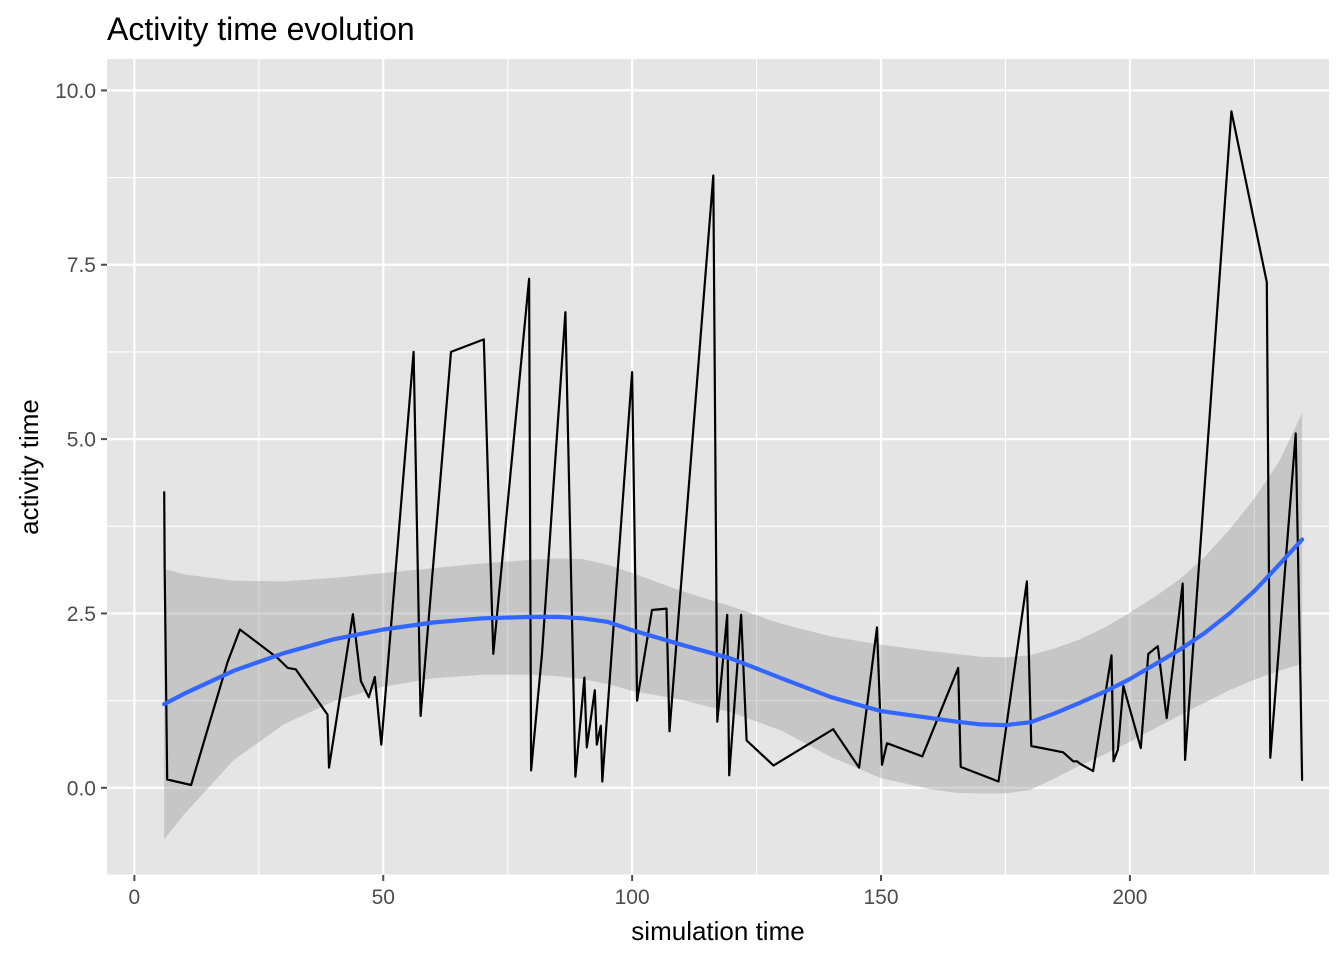 This screenshot has height=960, width=1344. I want to click on x-axis-title: simulation time, so click(717, 931).